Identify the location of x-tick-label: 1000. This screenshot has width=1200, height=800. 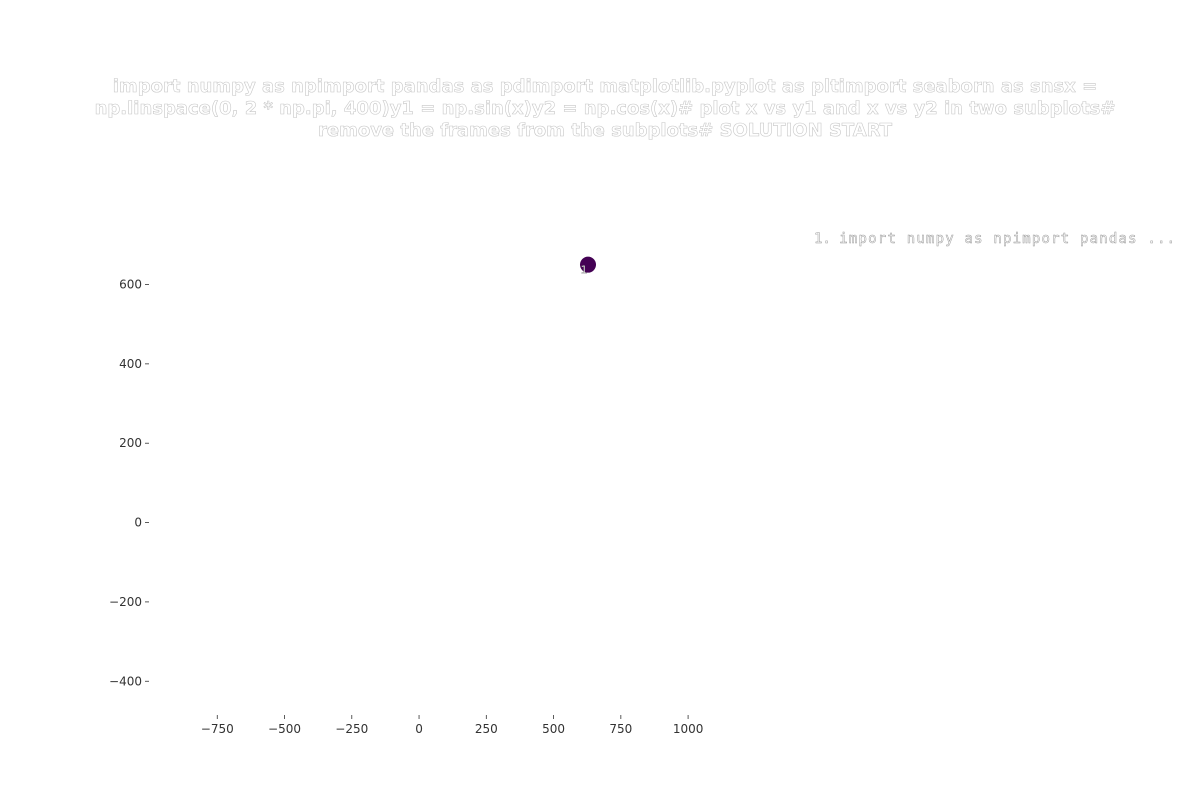
(688, 729).